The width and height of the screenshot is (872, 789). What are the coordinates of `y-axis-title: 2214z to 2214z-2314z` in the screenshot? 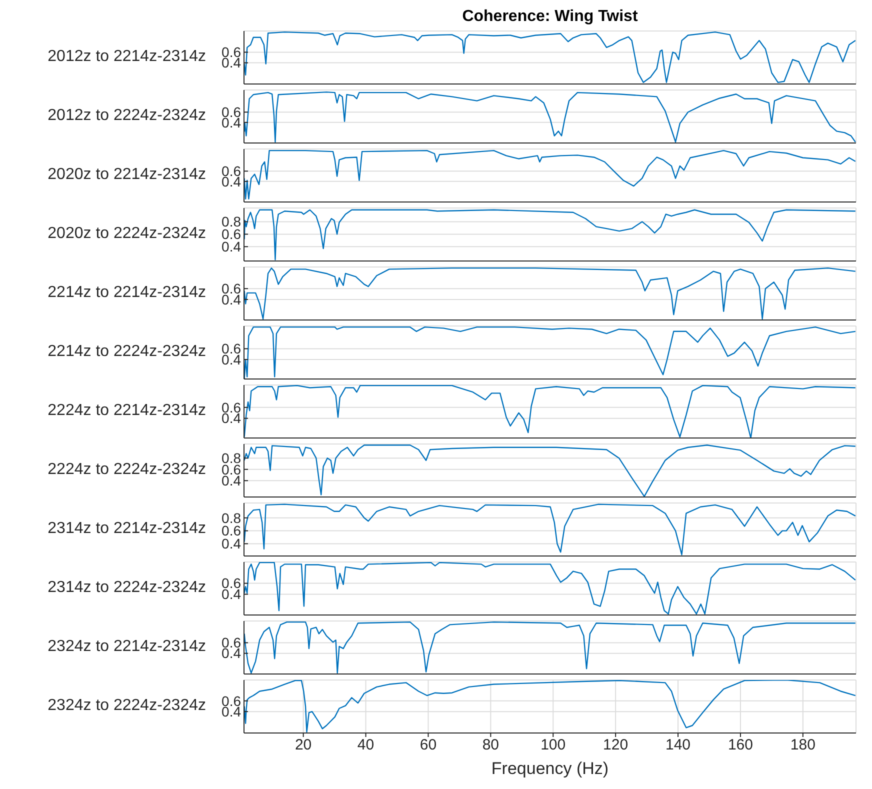 It's located at (126, 292).